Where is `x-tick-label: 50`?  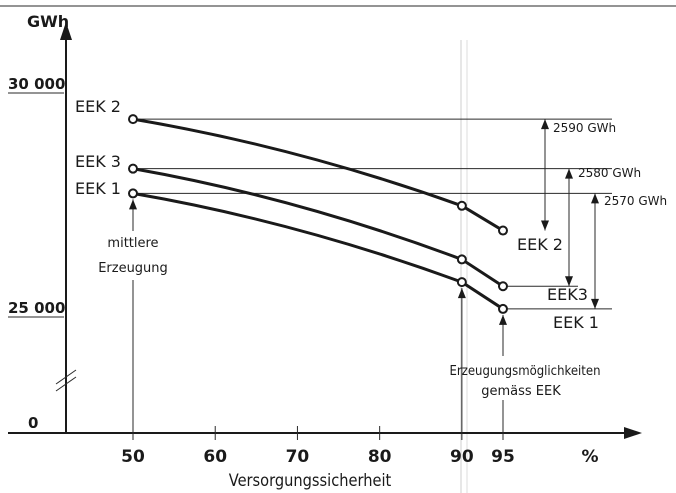 x-tick-label: 50 is located at coordinates (133, 457).